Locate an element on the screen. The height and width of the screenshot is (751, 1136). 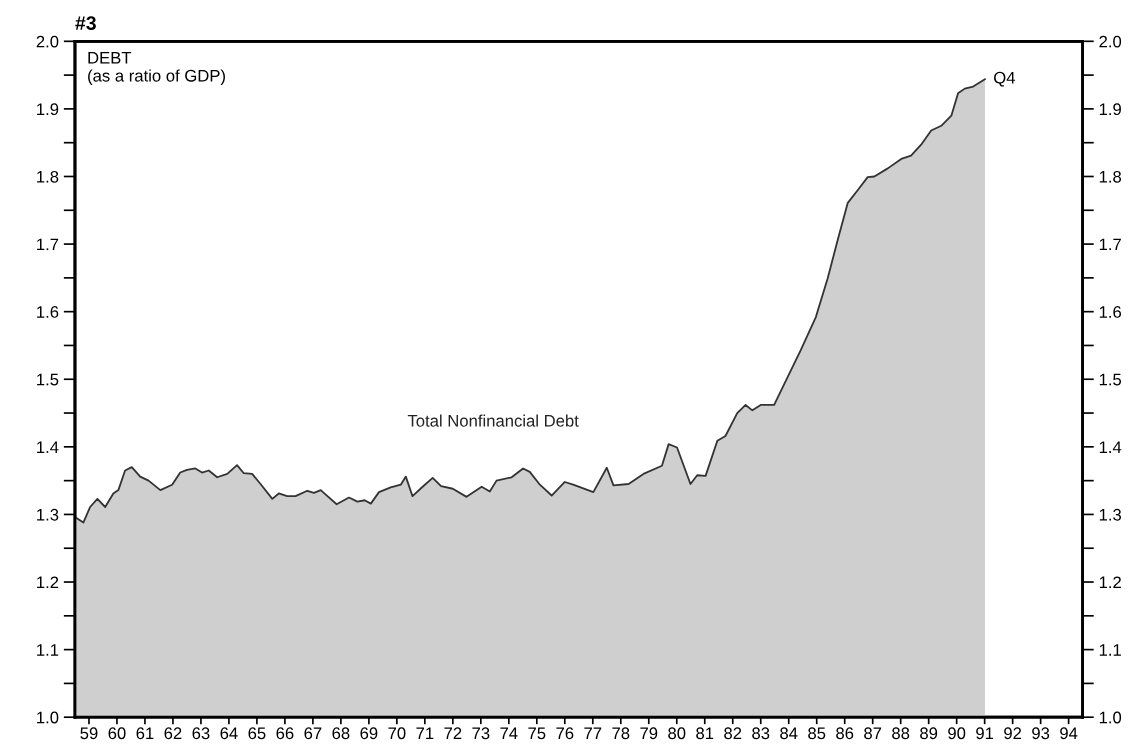
x-tick-label: 84 is located at coordinates (789, 733).